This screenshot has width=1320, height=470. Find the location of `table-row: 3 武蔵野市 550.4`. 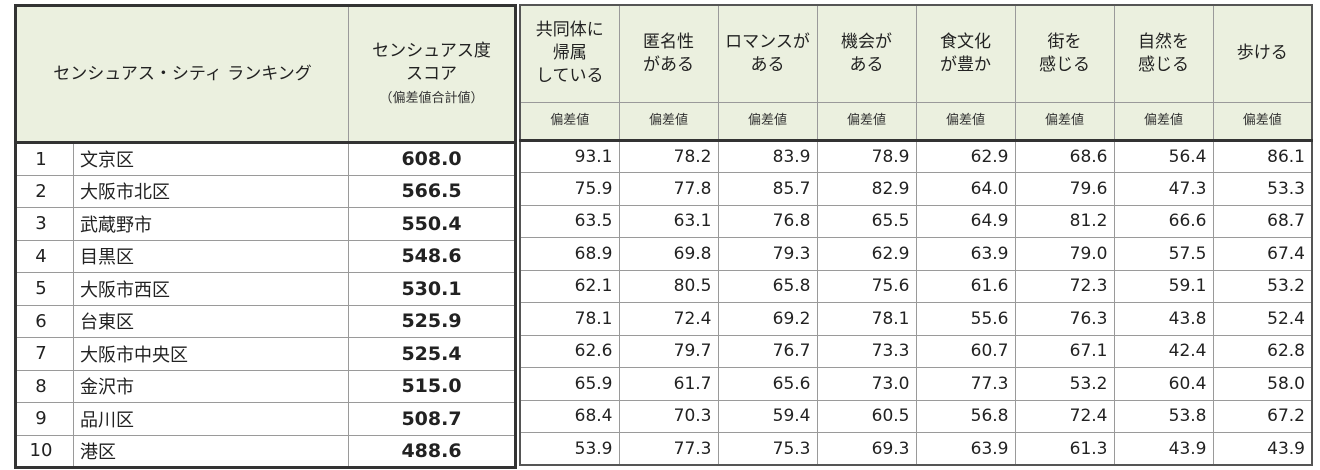

table-row: 3 武蔵野市 550.4 is located at coordinates (266, 224).